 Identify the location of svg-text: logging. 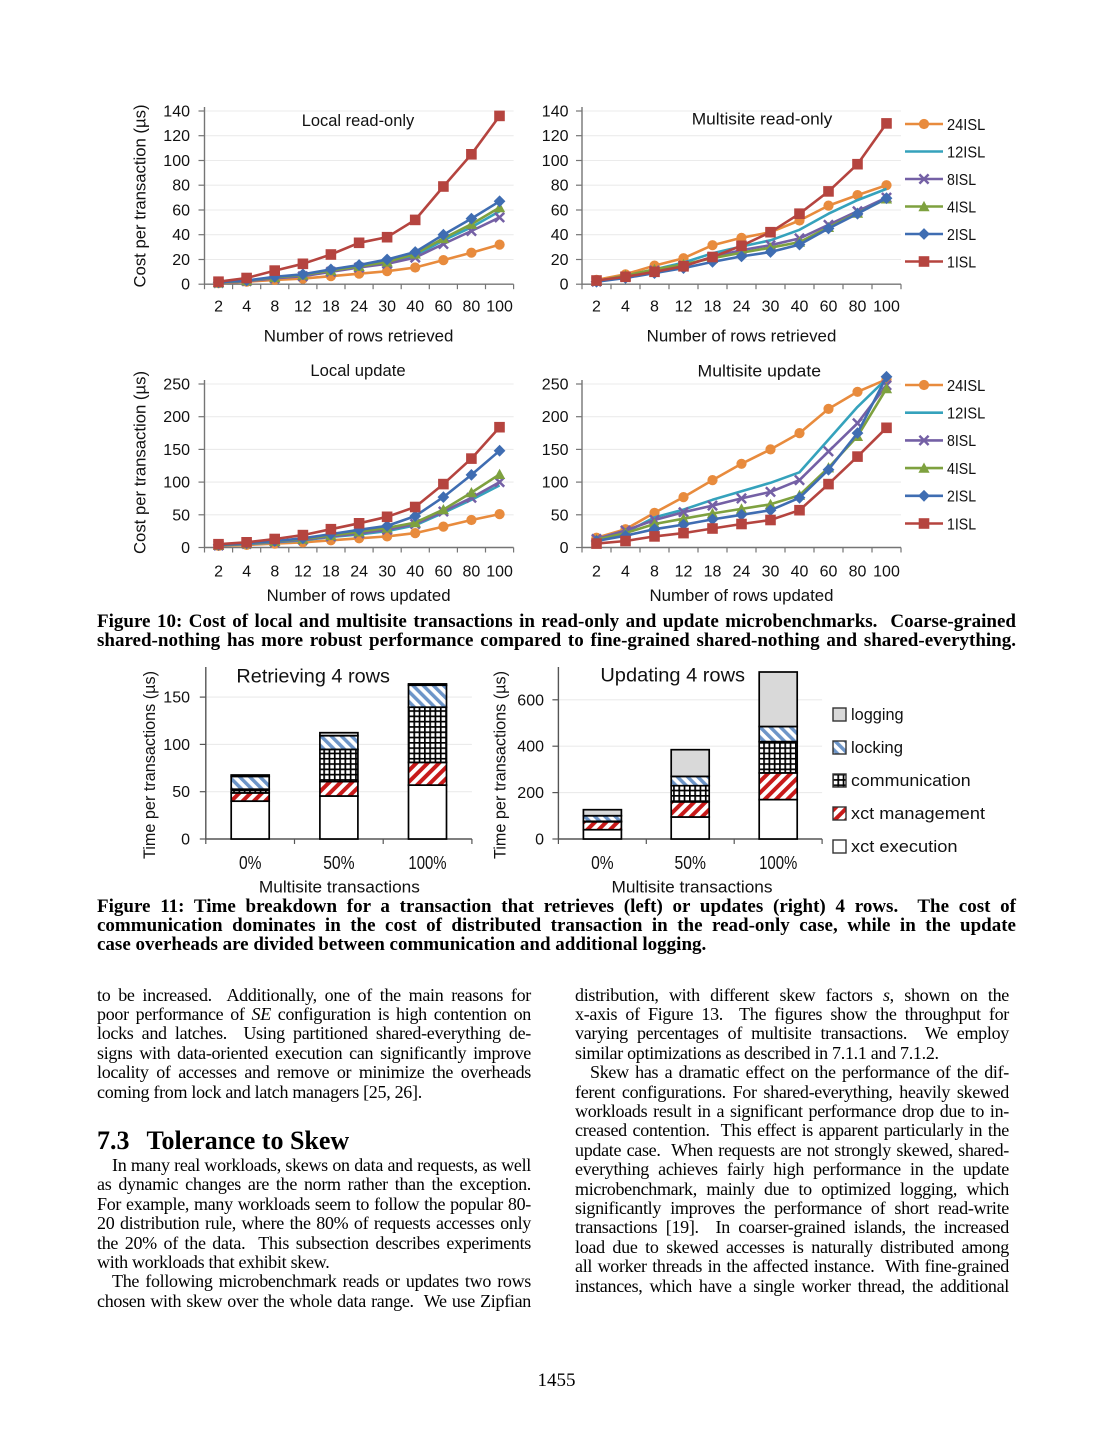
(877, 715).